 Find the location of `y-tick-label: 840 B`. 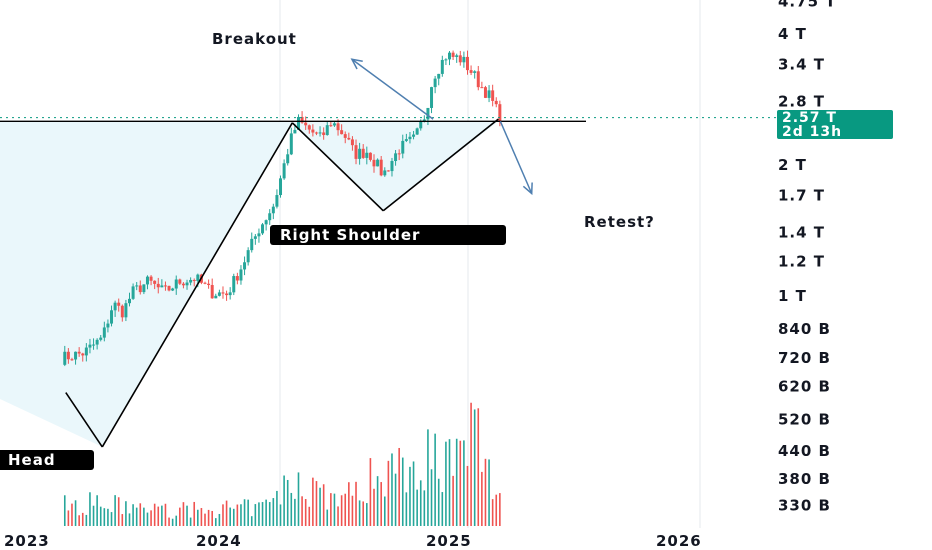

y-tick-label: 840 B is located at coordinates (804, 329).